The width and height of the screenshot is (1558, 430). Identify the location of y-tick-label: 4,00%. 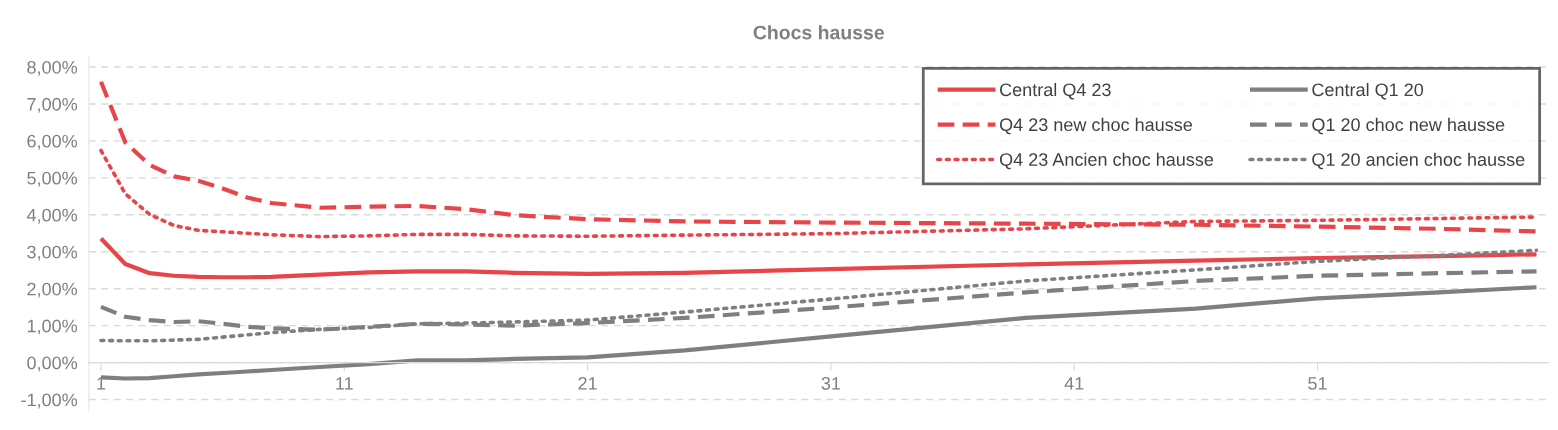
(52, 216).